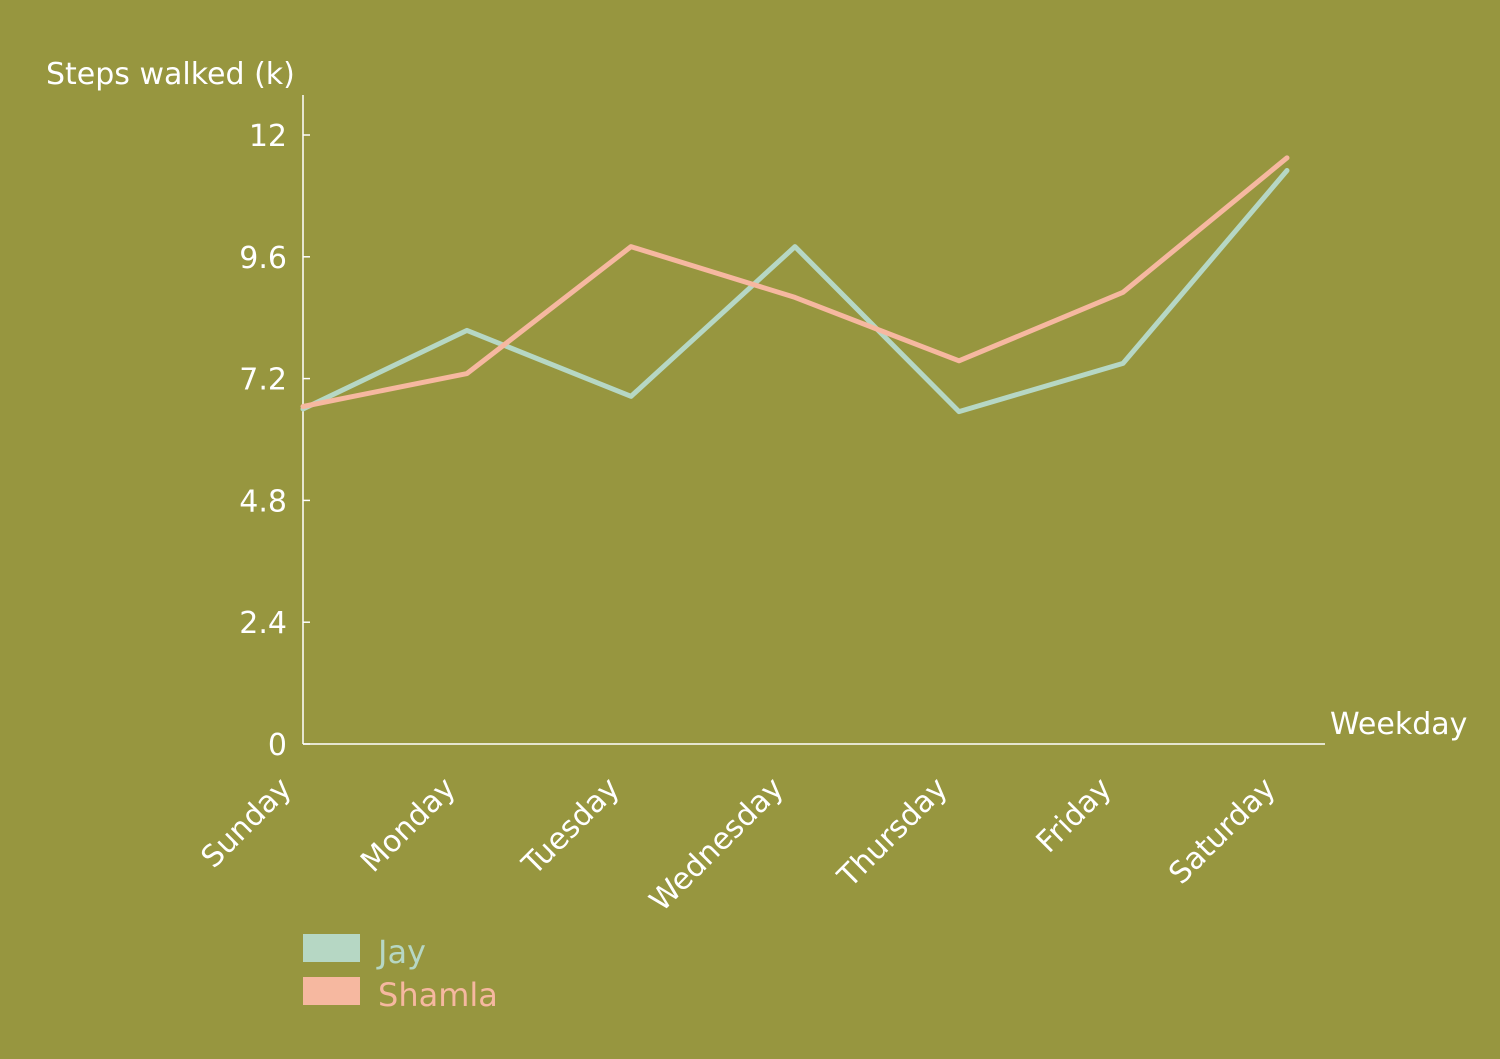 The width and height of the screenshot is (1500, 1059). Describe the element at coordinates (1222, 831) in the screenshot. I see `x-category-label: Saturday` at that location.